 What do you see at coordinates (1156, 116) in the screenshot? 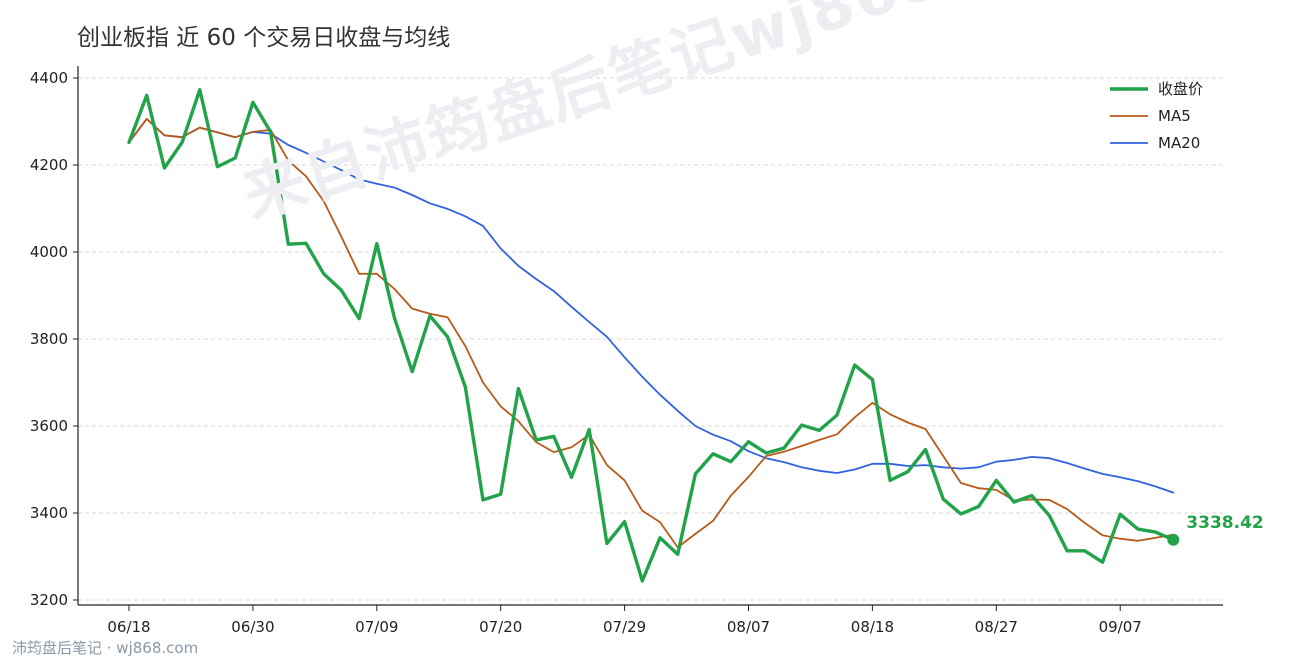
I see `legend: 收盘价 MA5 MA20` at bounding box center [1156, 116].